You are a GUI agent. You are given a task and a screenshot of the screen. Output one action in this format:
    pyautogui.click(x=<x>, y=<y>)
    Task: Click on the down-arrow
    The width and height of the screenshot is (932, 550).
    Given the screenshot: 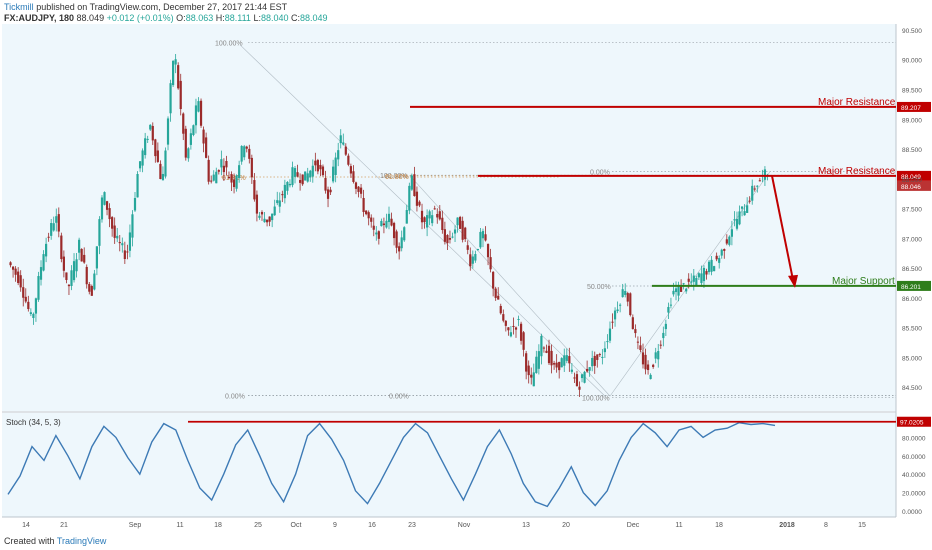 What is the action you would take?
    pyautogui.click(x=782, y=228)
    